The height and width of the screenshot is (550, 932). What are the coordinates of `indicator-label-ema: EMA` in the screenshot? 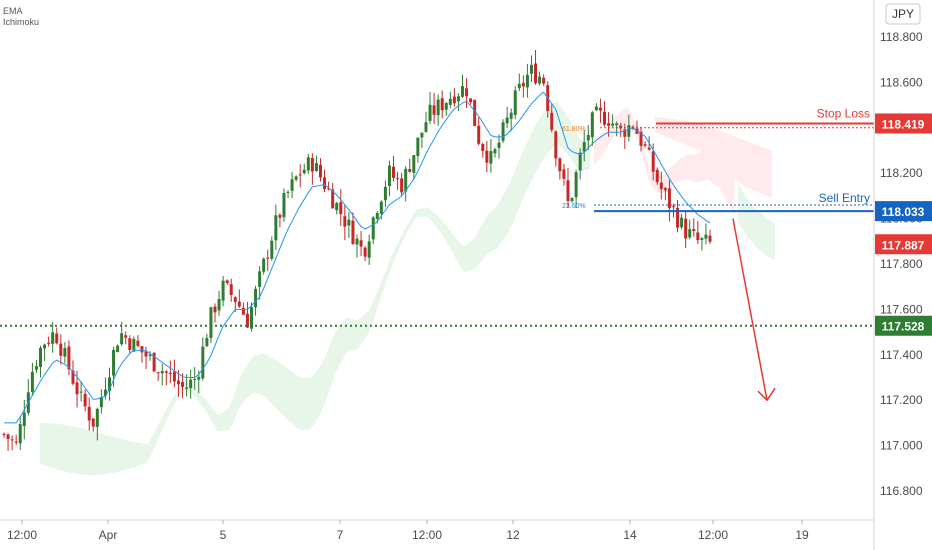 It's located at (13, 11).